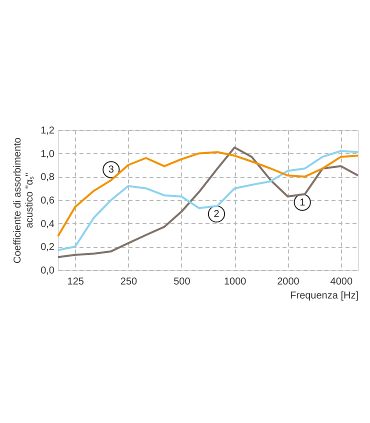  I want to click on x-tick-label: 500, so click(182, 282).